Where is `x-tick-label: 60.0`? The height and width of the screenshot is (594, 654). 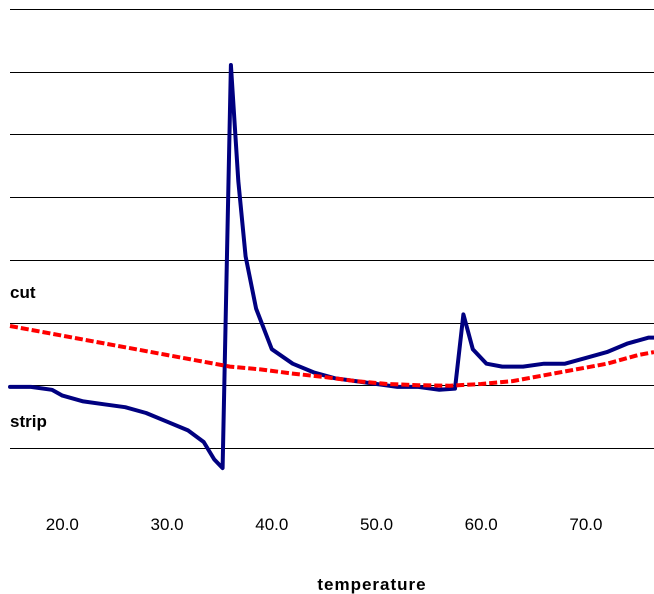
x-tick-label: 60.0 is located at coordinates (481, 524).